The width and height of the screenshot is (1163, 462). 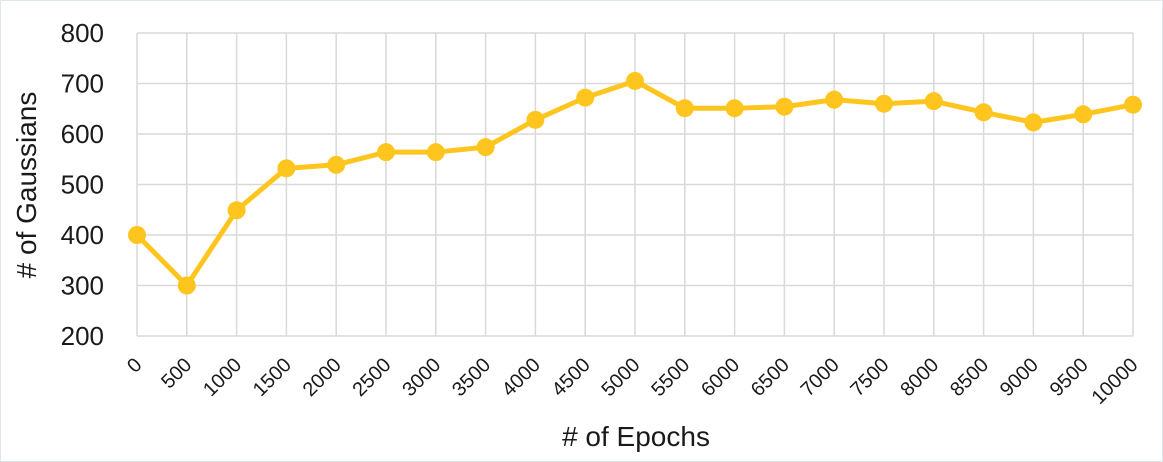 What do you see at coordinates (820, 377) in the screenshot?
I see `x-tick-label: 7000` at bounding box center [820, 377].